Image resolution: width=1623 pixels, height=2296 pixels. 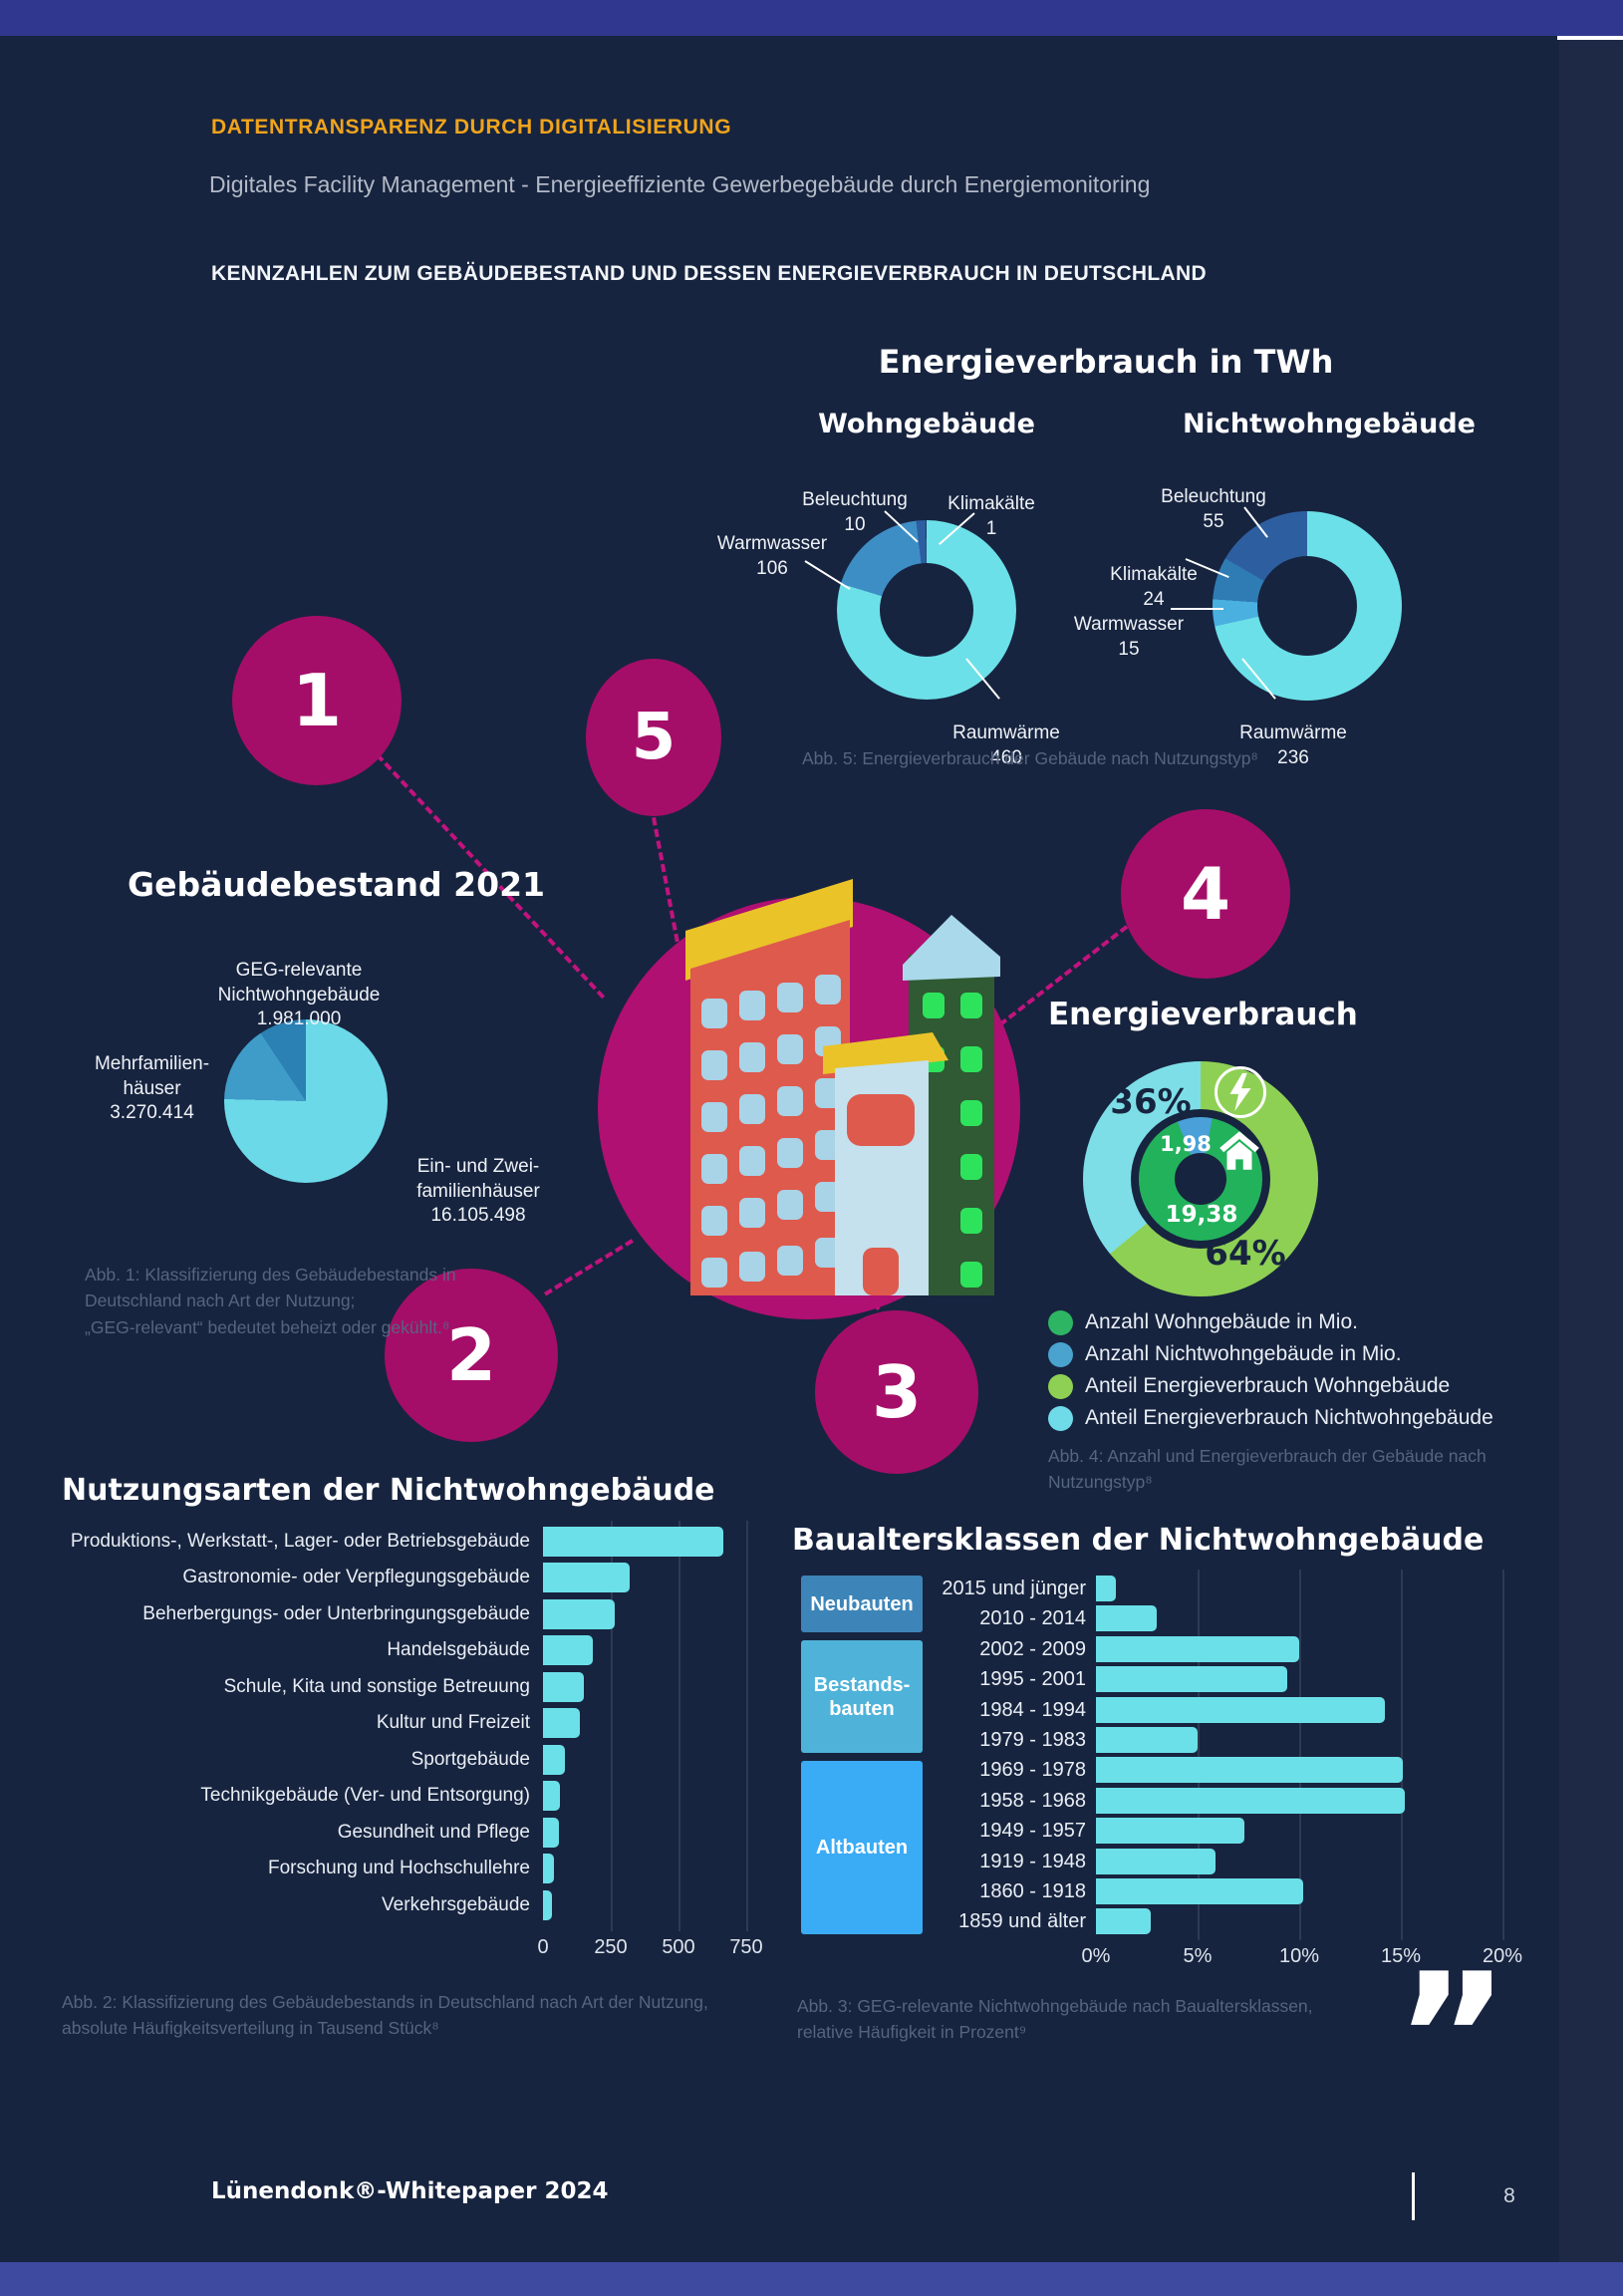 I want to click on gebaeudebestand-title: Gebäudebestand 2021, so click(x=336, y=884).